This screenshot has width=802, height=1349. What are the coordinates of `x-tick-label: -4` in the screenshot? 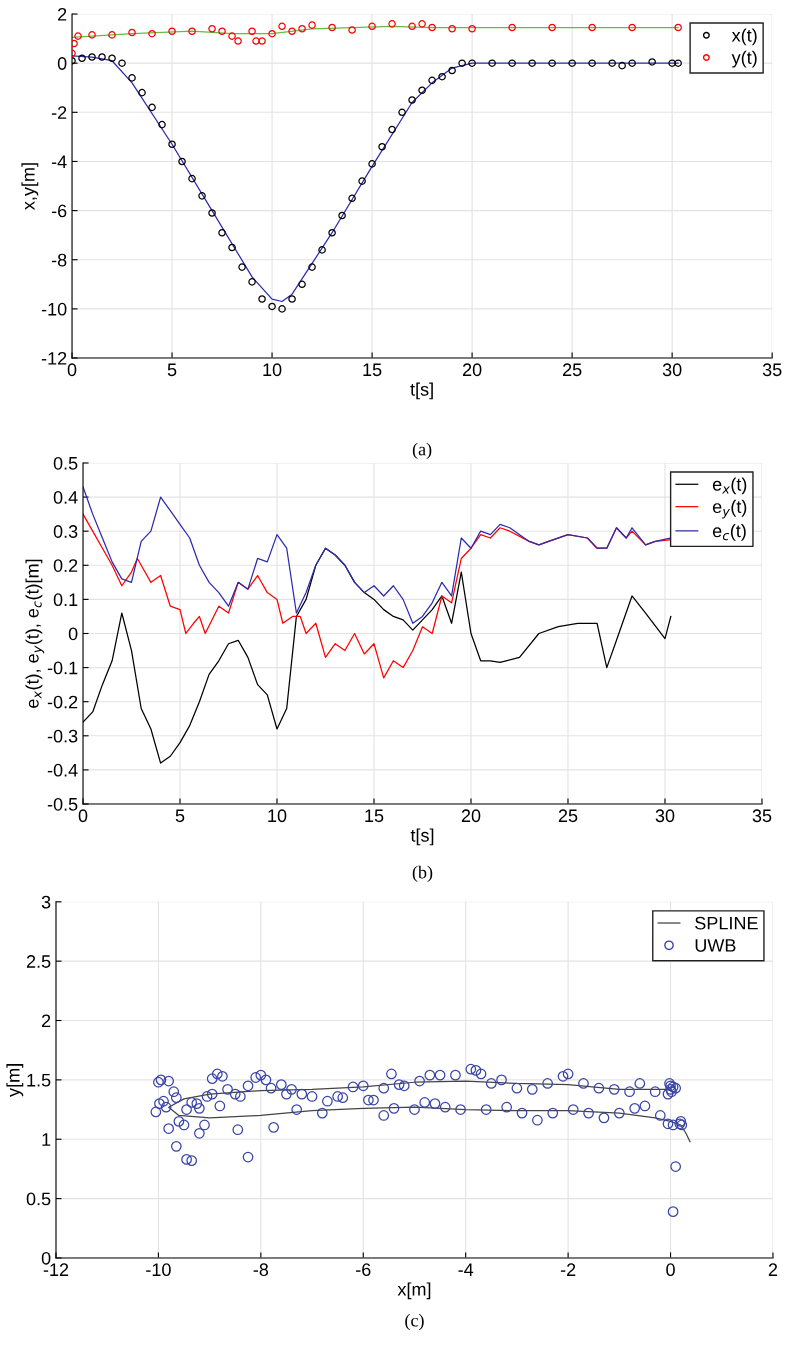 It's located at (466, 1269).